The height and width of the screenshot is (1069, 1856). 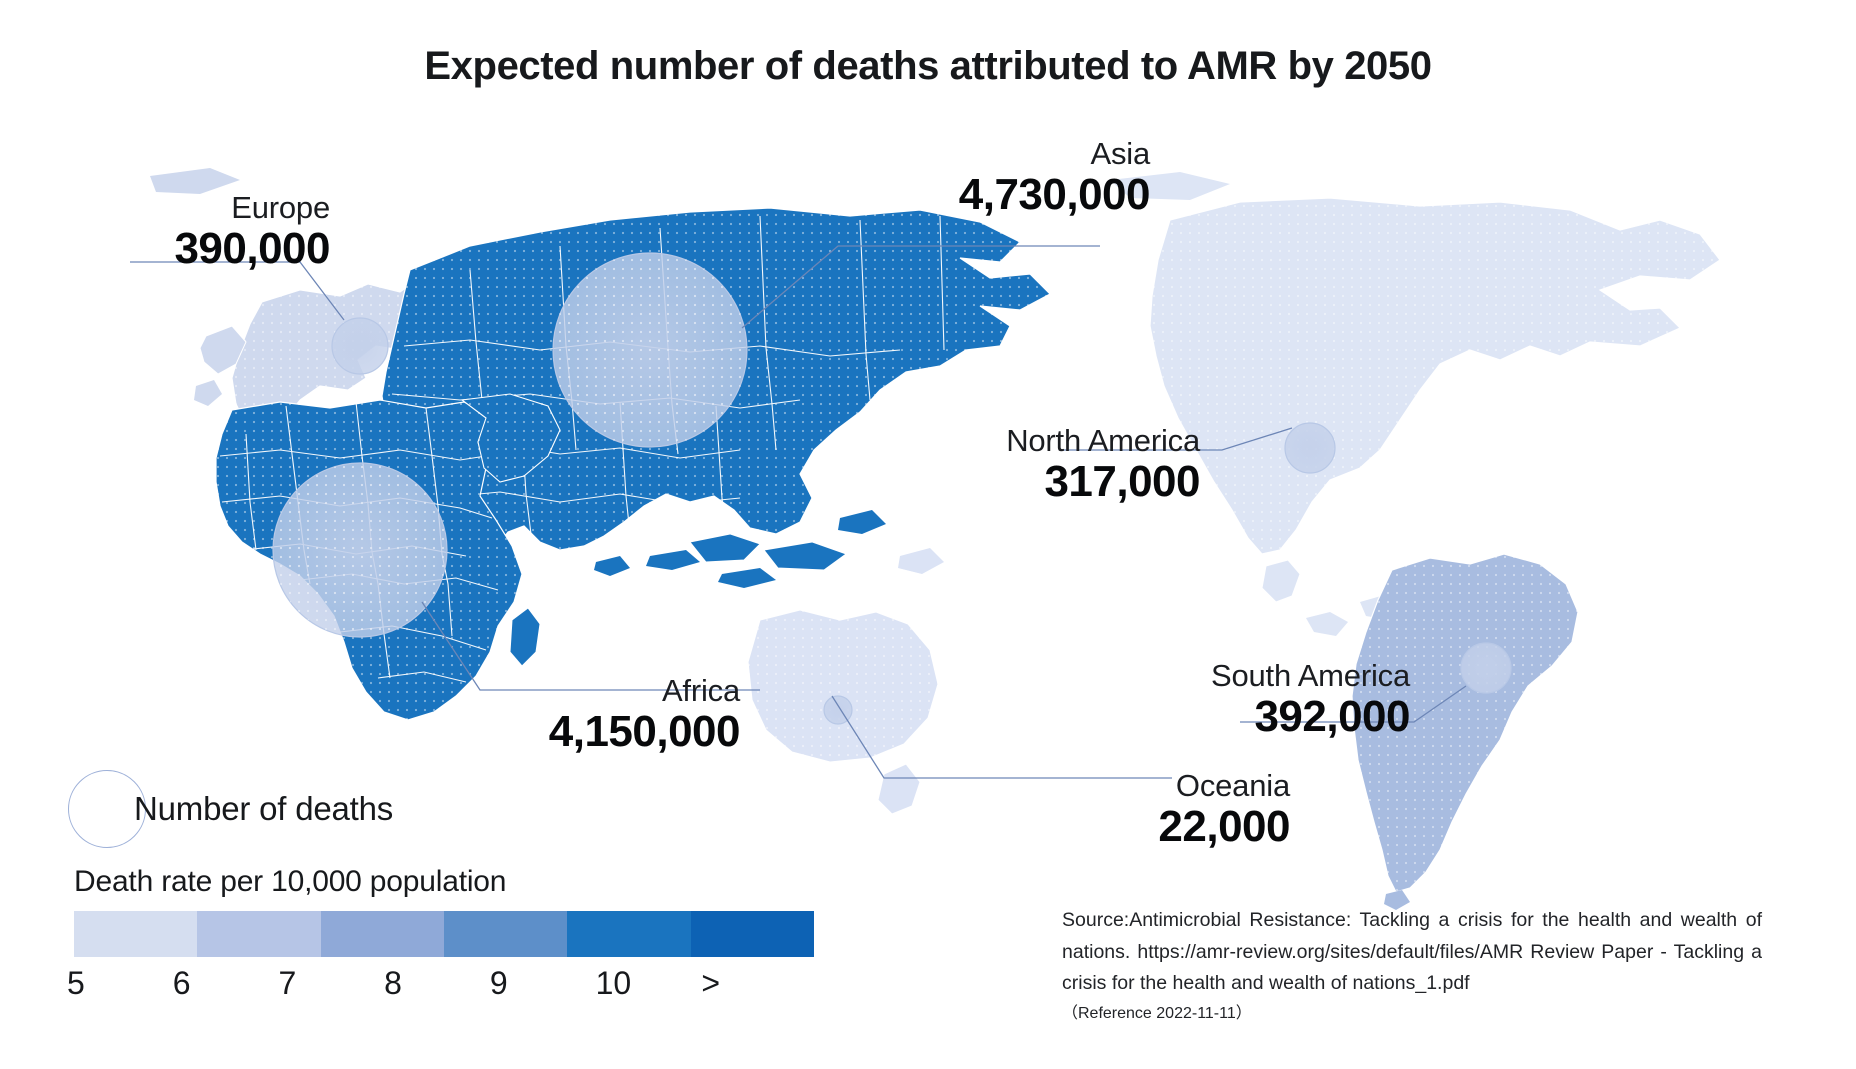 I want to click on callout-region-label: Oceania, so click(x=1232, y=785).